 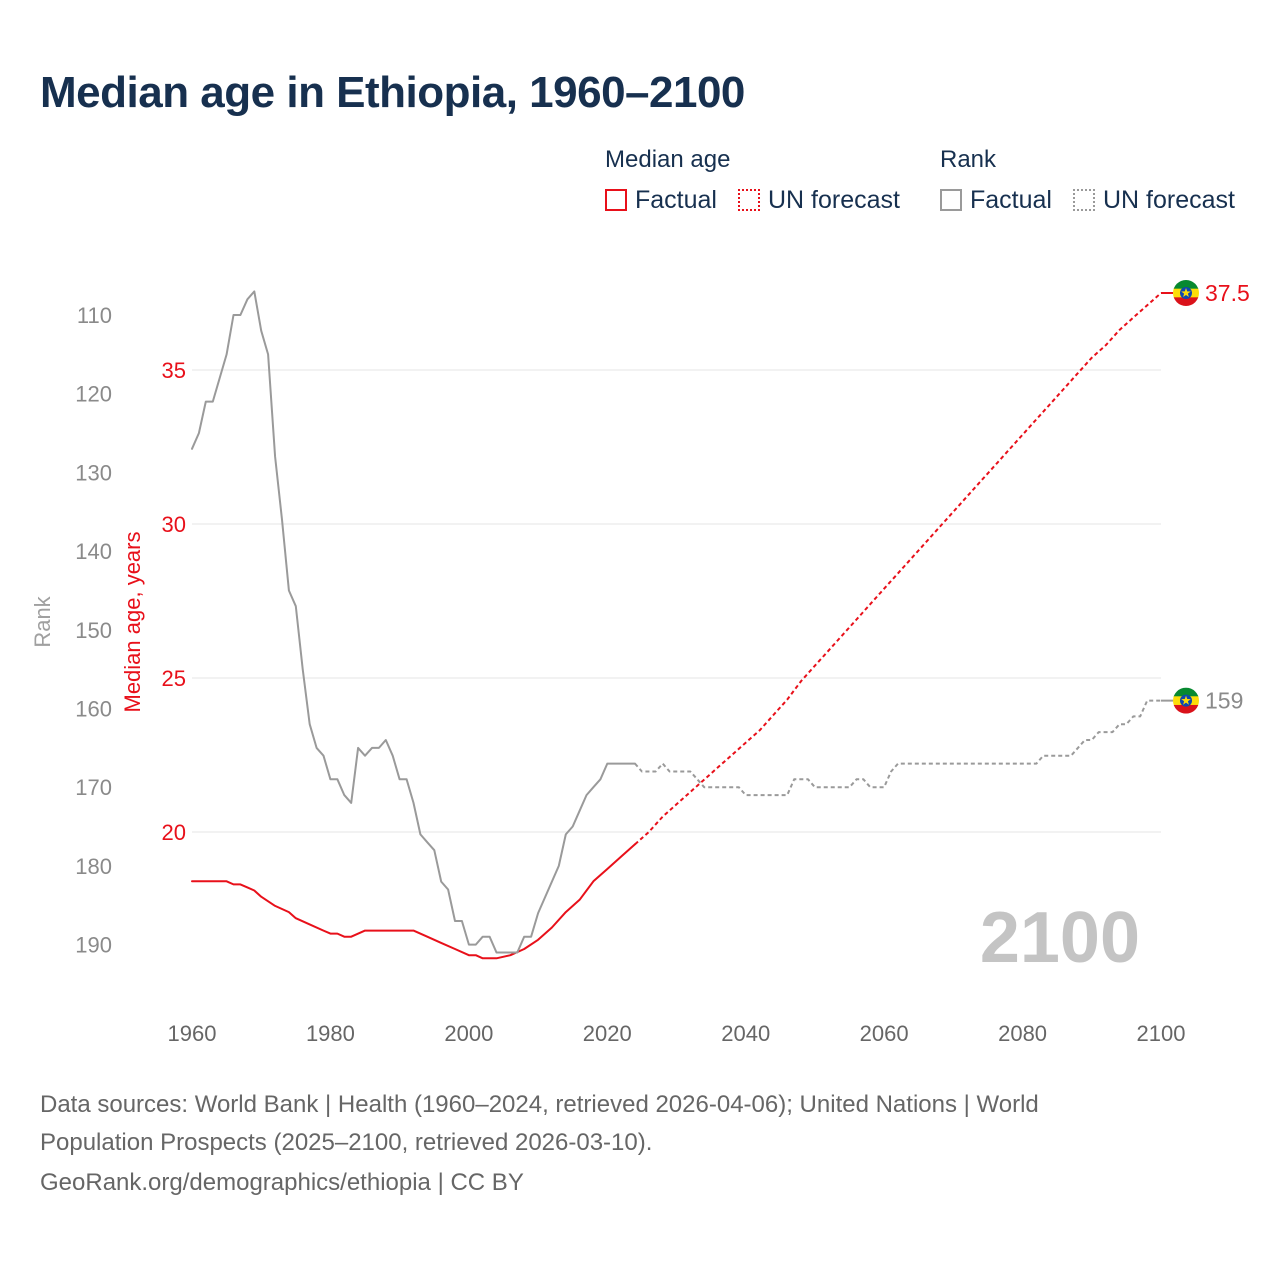 I want to click on x-tick-label-2020: 2020, so click(x=607, y=1033).